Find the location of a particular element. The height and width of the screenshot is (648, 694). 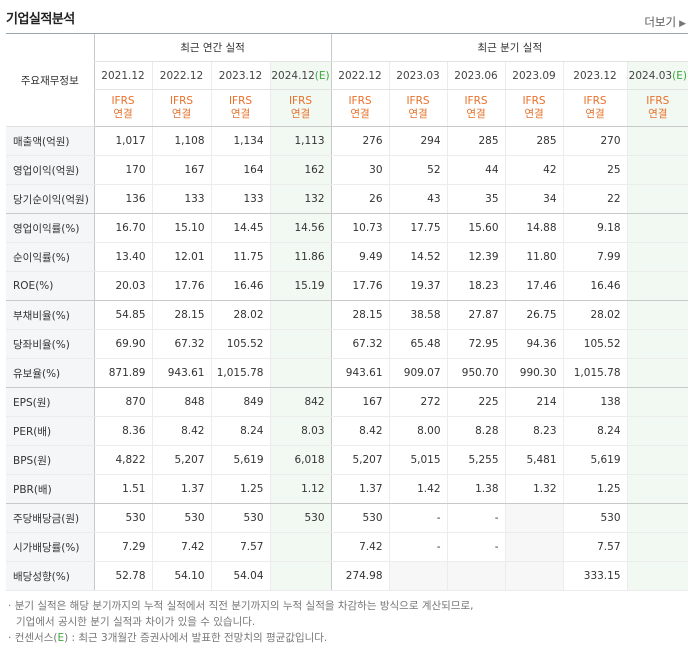

table-cell: 274.98 is located at coordinates (360, 576).